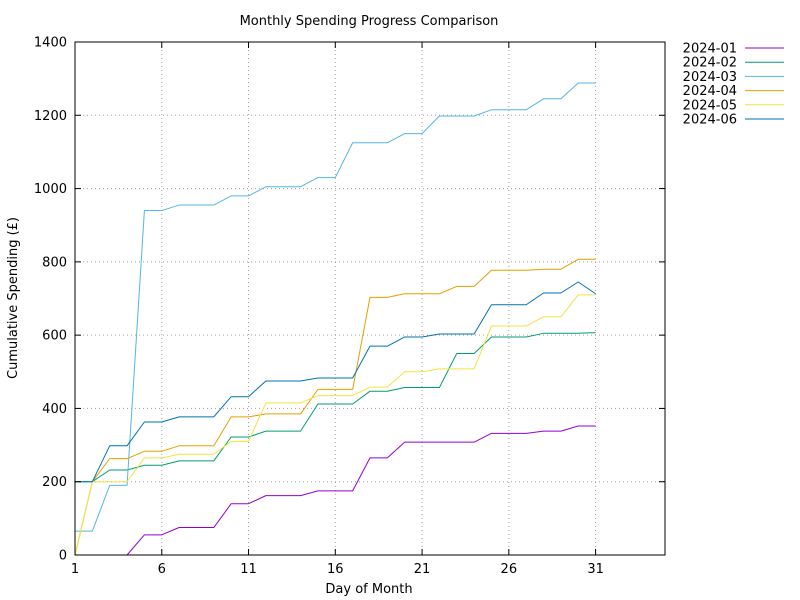 The image size is (800, 600). I want to click on y-tick-label: 600, so click(54, 336).